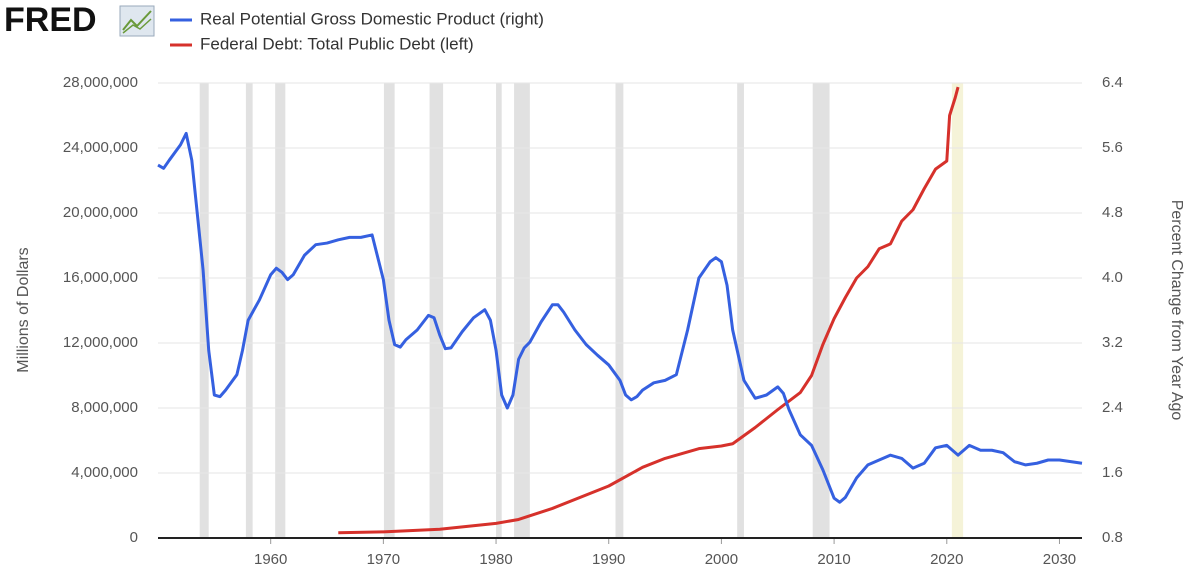  I want to click on y-tick-label: 28,000,000, so click(100, 82).